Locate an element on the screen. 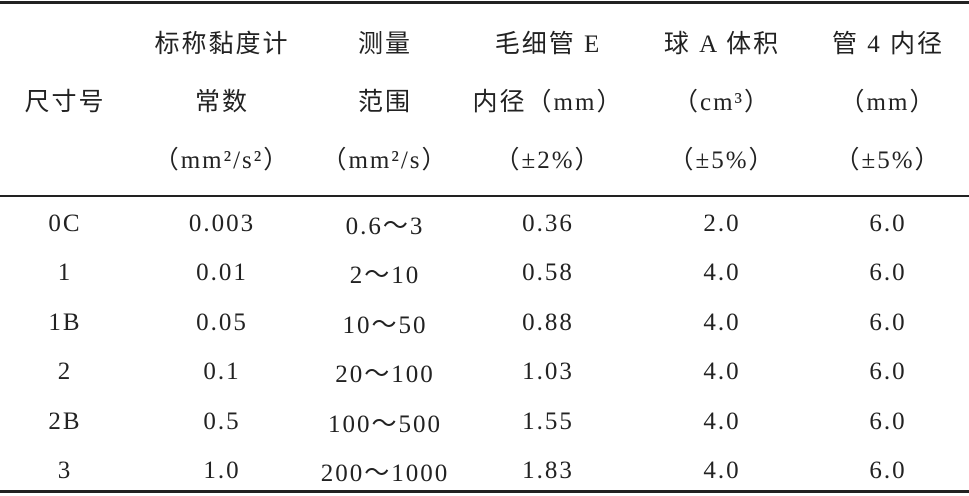 This screenshot has height=496, width=969. data-cell: 200～1000 is located at coordinates (385, 473).